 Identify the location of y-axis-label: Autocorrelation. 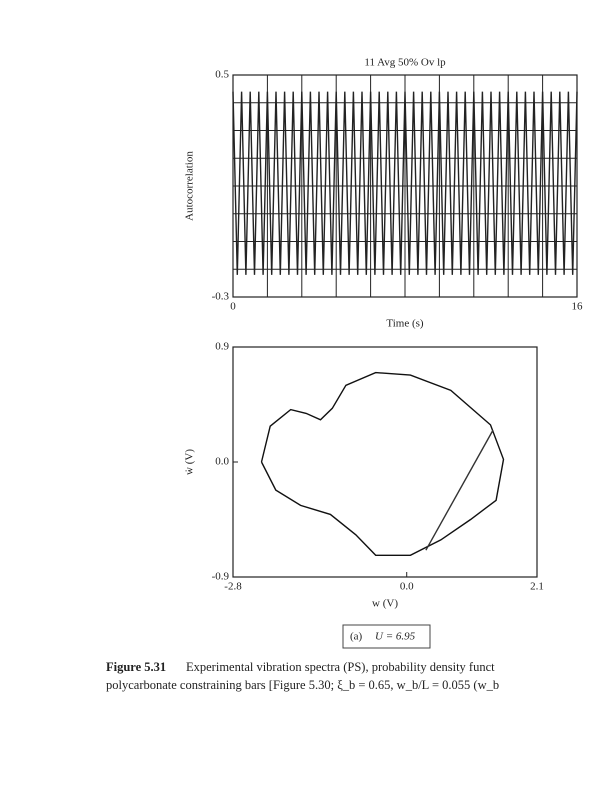
(190, 186).